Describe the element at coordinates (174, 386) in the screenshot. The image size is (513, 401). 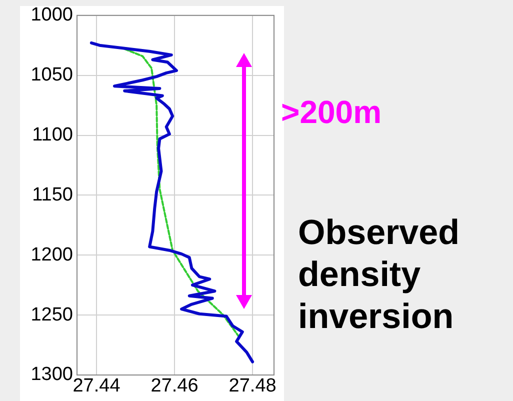
I see `x-tick-label: 27.46` at that location.